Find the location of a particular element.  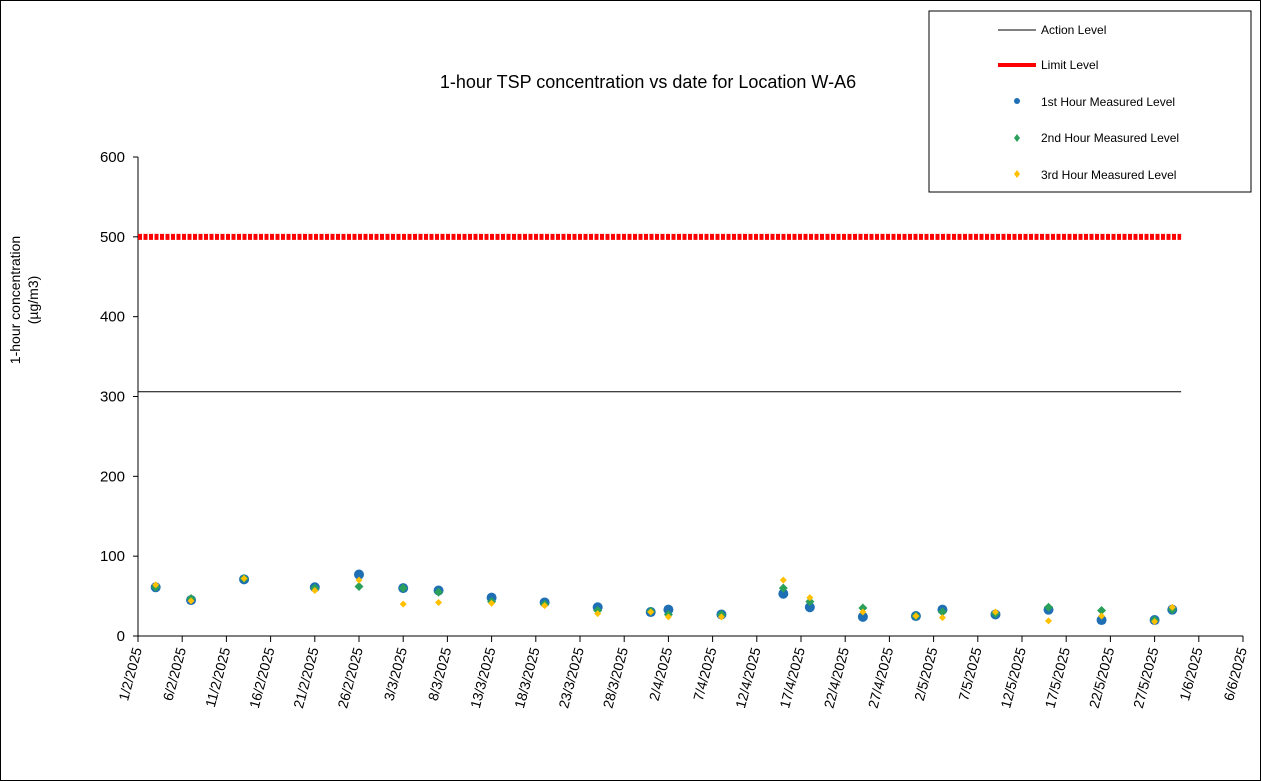

x-tick-label: 22/4/2025 is located at coordinates (837, 677).